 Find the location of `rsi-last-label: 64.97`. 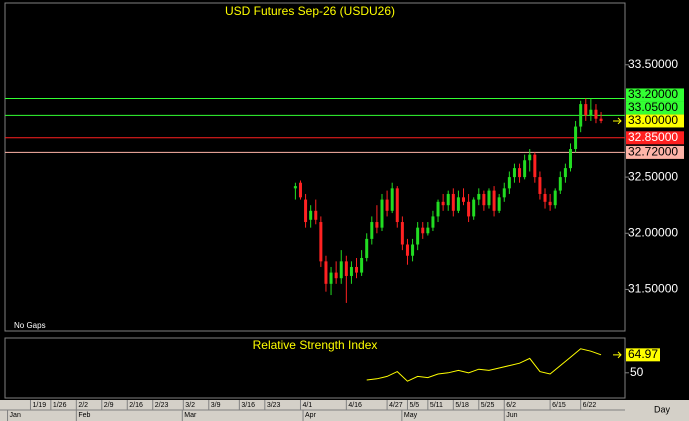

rsi-last-label: 64.97 is located at coordinates (643, 354).